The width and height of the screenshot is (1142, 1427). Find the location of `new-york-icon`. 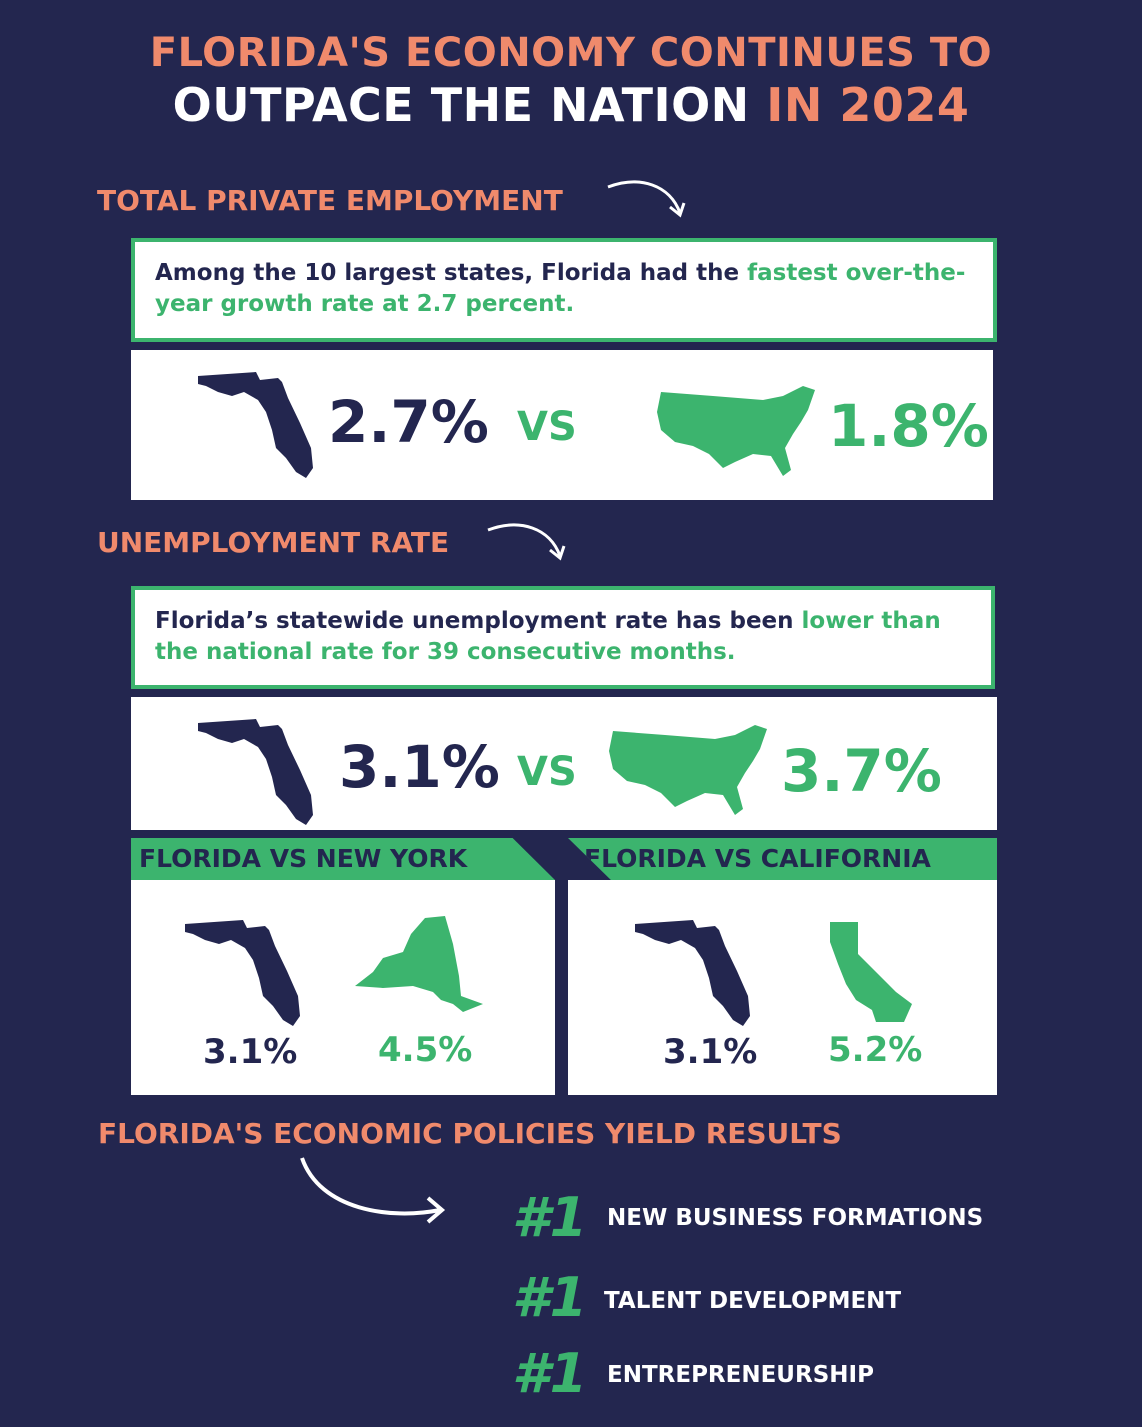

new-york-icon is located at coordinates (419, 964).